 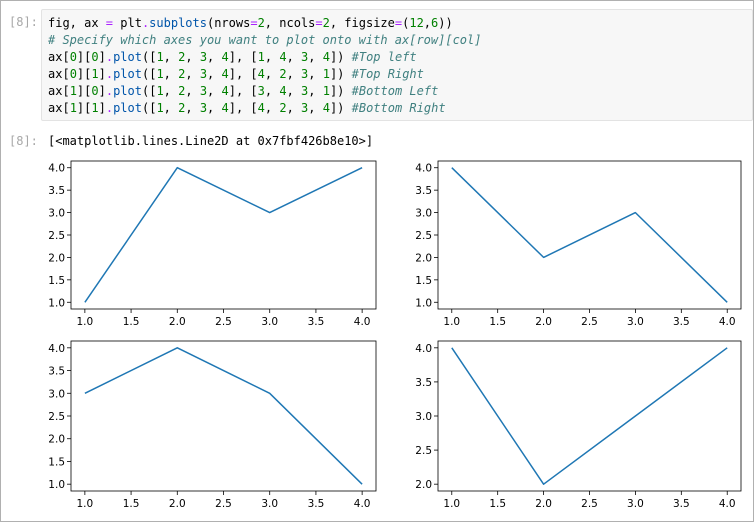 I want to click on code-token: , figsize, so click(x=362, y=23).